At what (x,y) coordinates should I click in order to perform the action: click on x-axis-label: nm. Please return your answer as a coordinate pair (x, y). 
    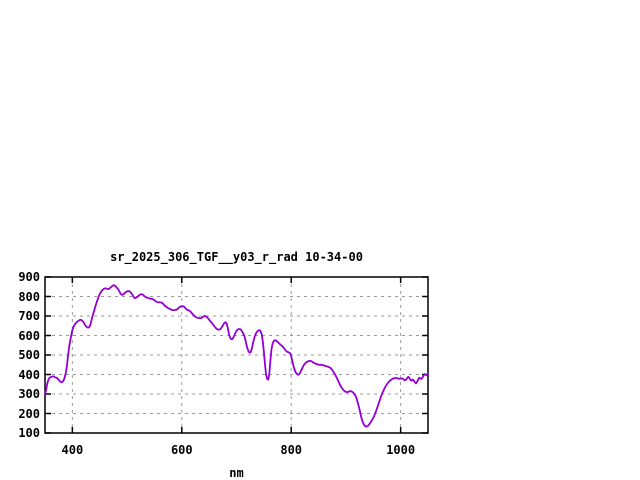
    Looking at the image, I should click on (236, 473).